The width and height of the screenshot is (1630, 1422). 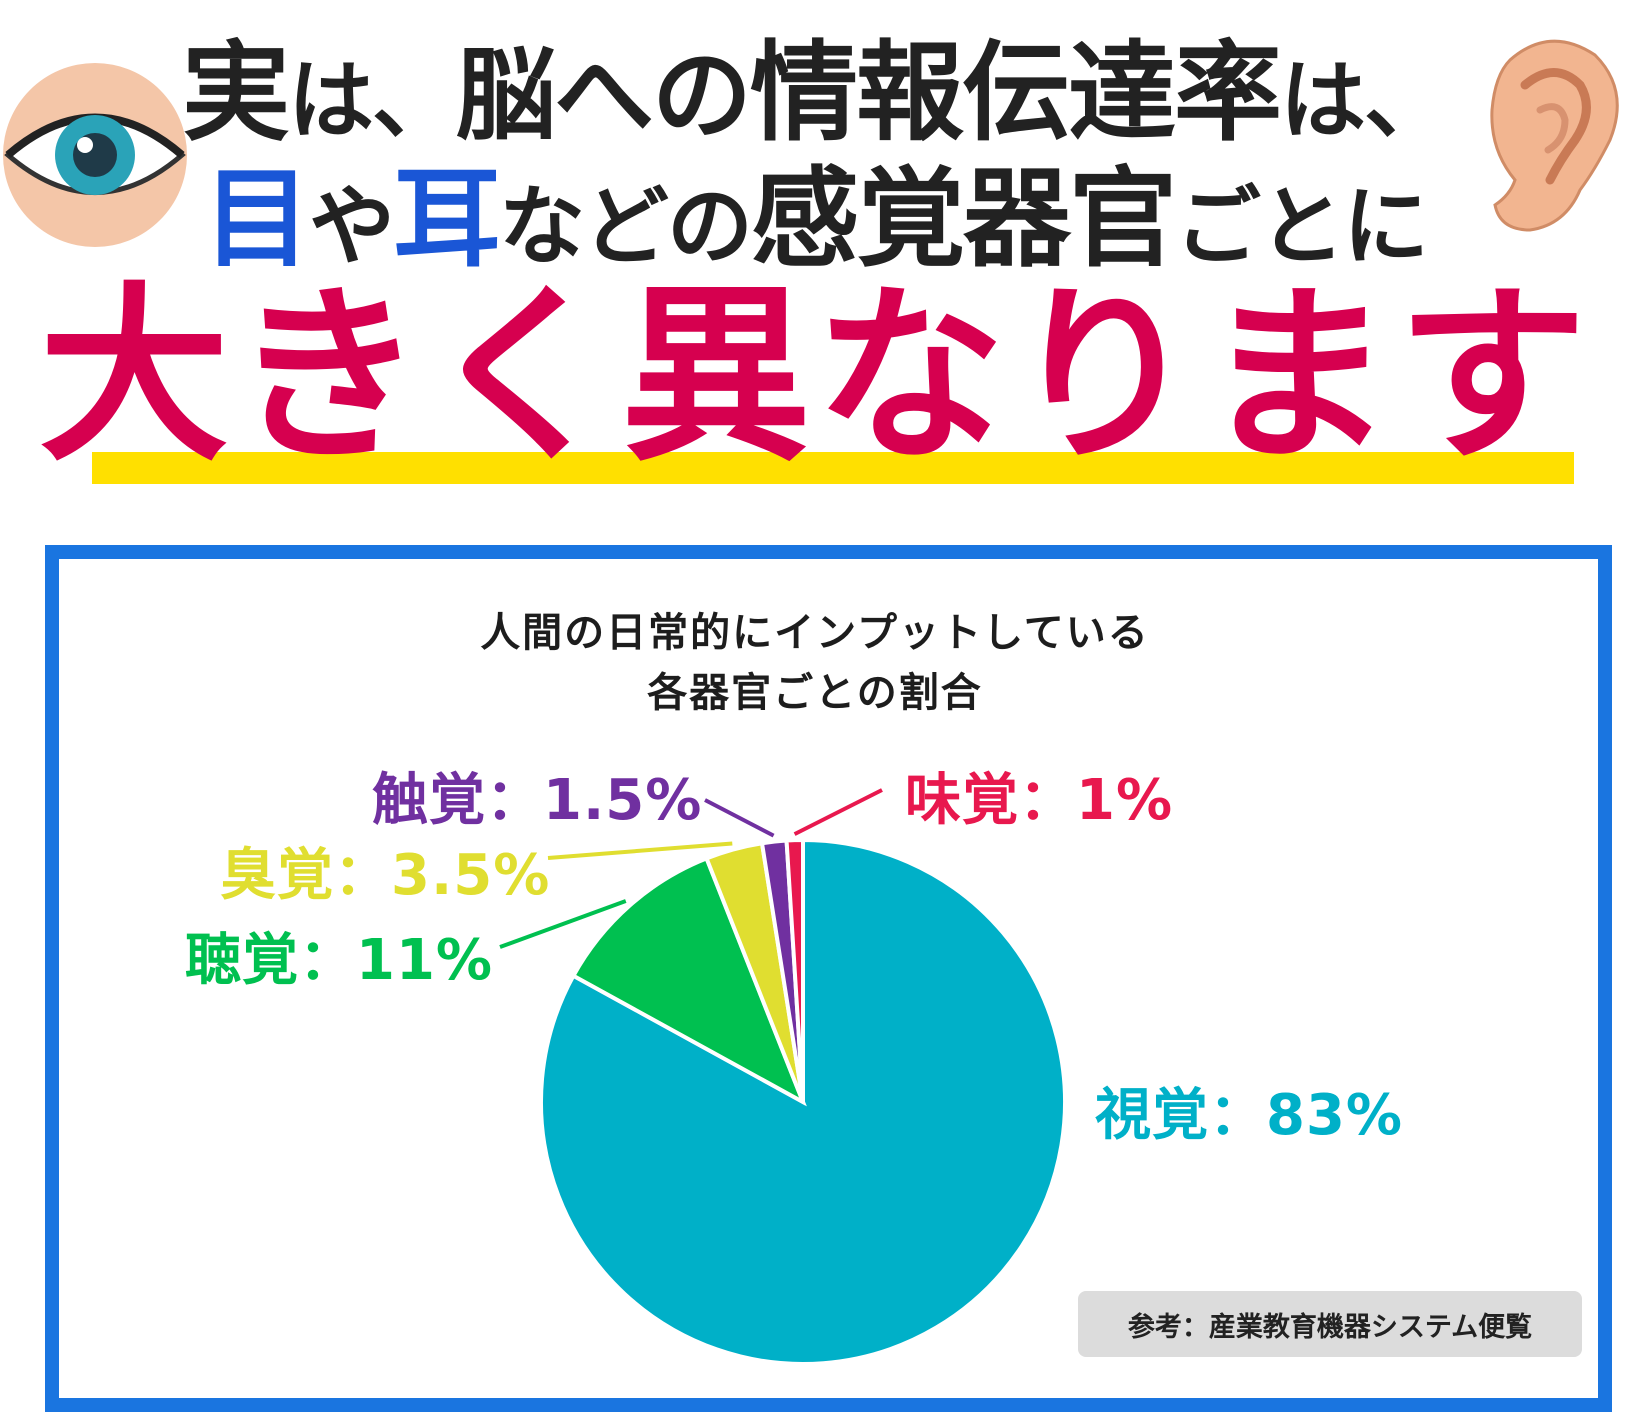 I want to click on pie-slice-vision, so click(x=803, y=1101).